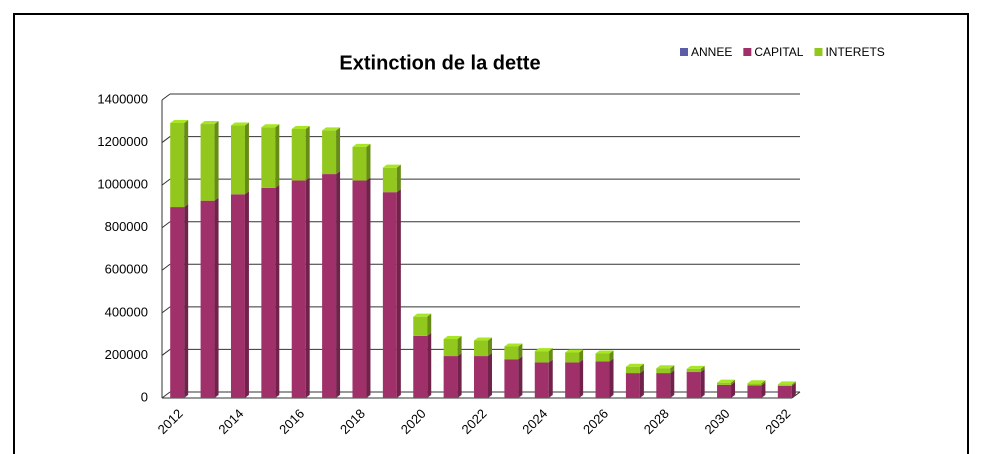  Describe the element at coordinates (796, 395) in the screenshot. I see `x-axis-side` at that location.